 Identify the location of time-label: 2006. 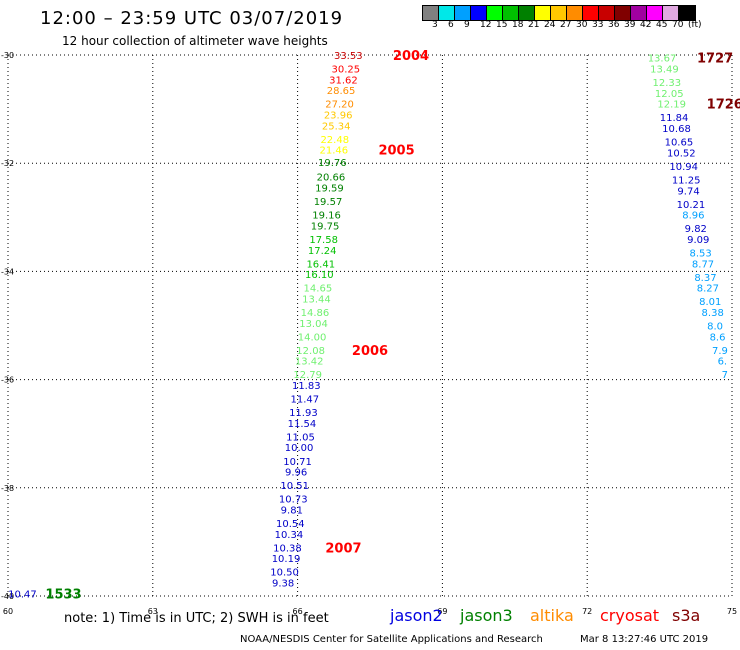
(370, 351).